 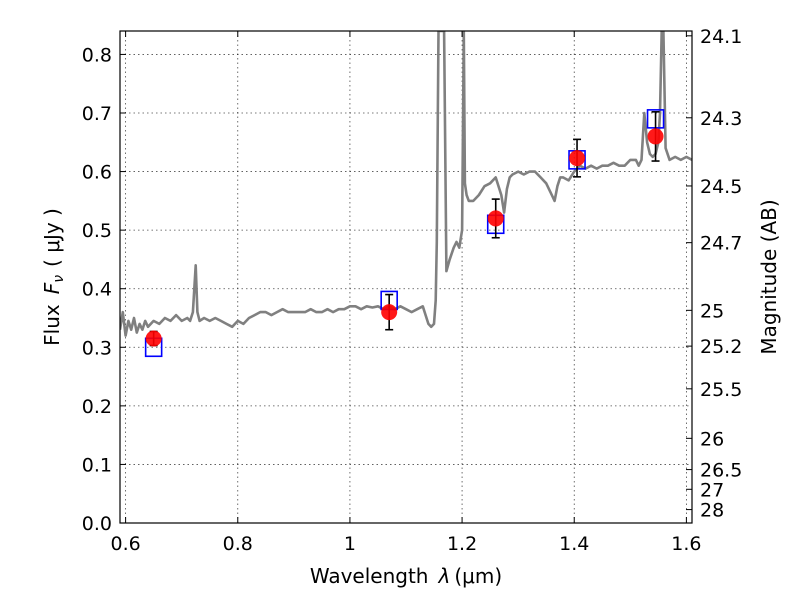 I want to click on y-tick-label-7: 0.7, so click(x=97, y=114).